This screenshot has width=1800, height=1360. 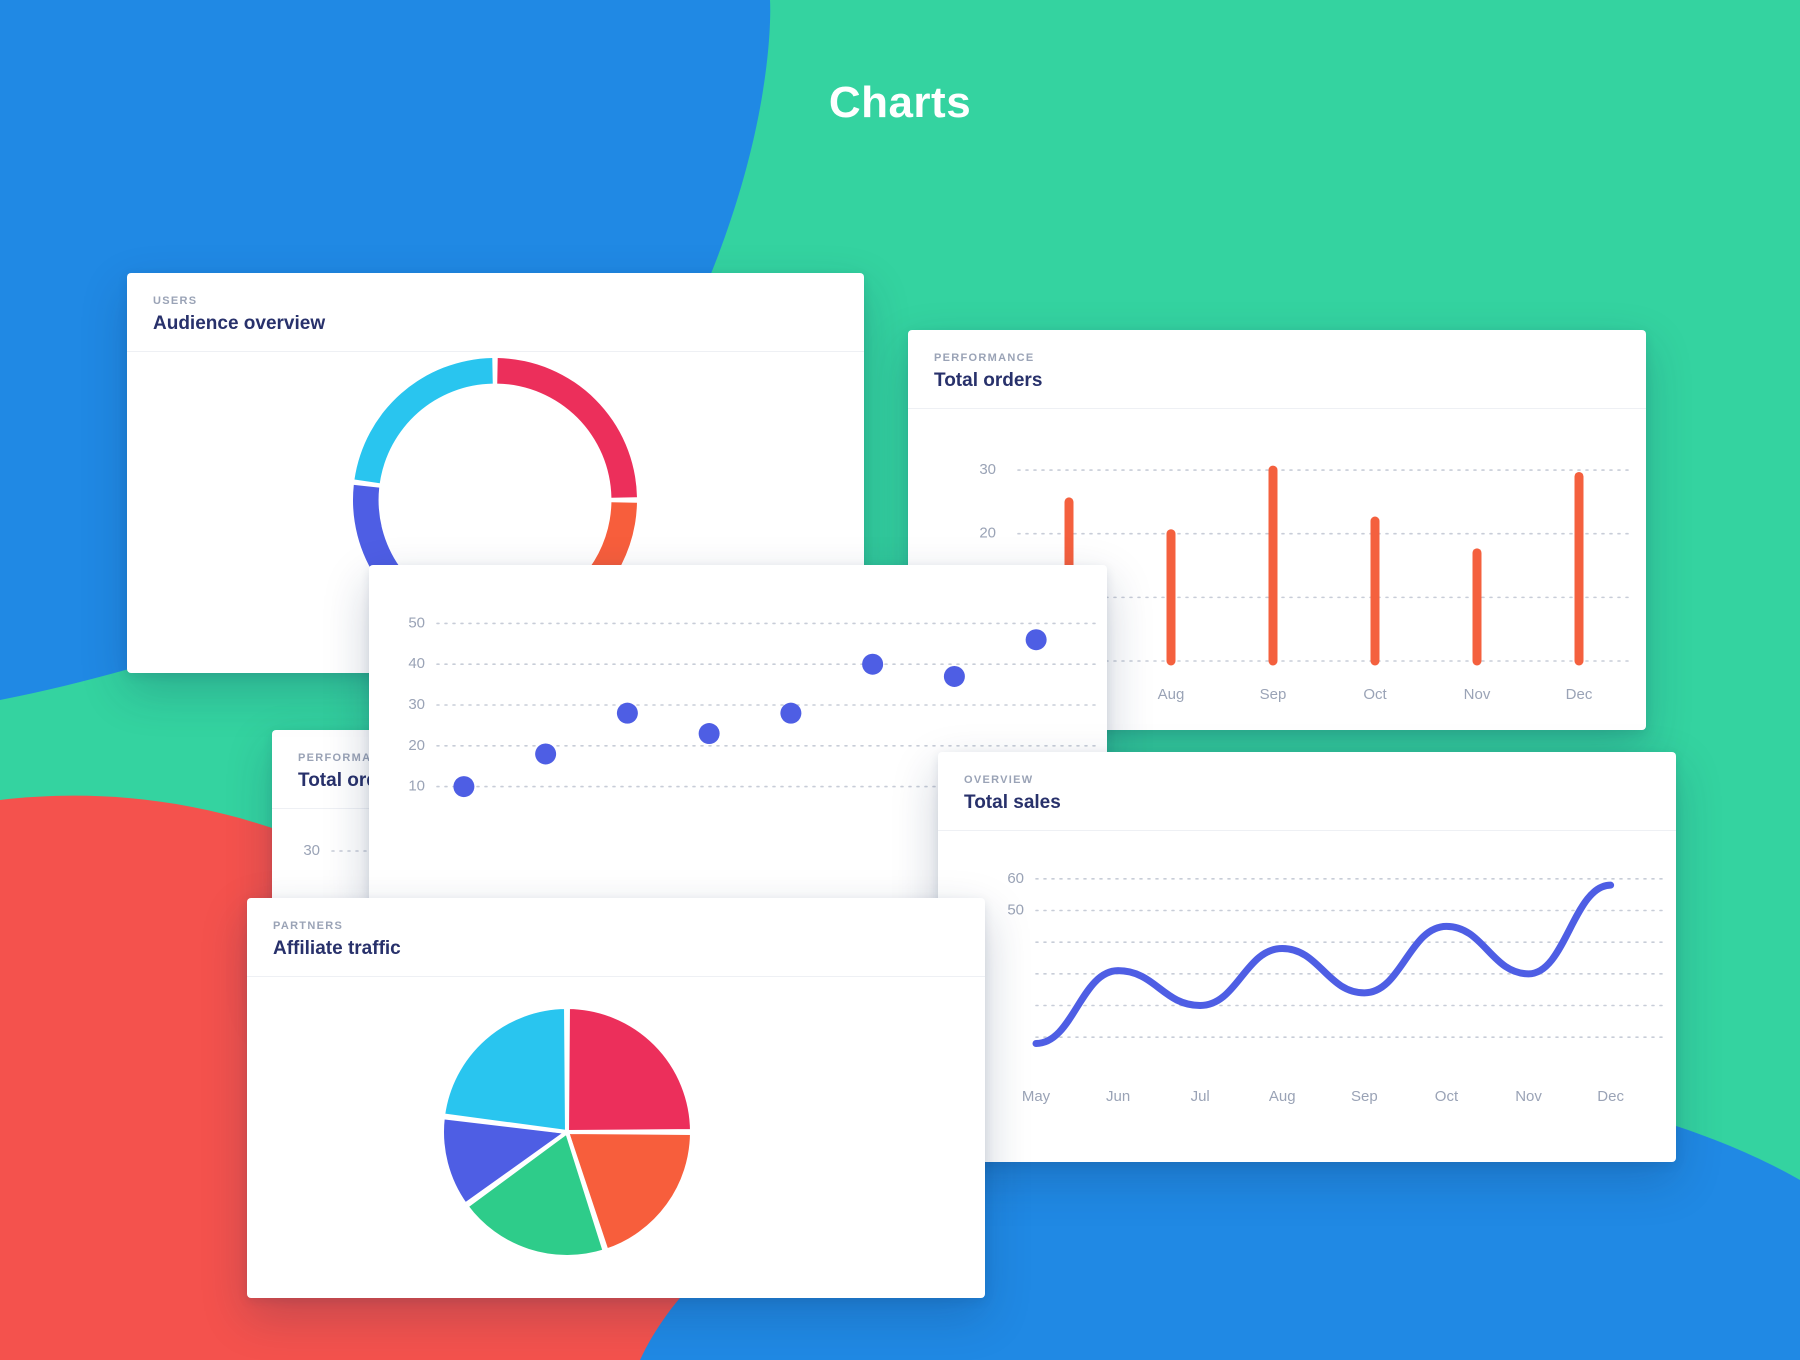 I want to click on axis-tick-x: Jul, so click(x=1200, y=1096).